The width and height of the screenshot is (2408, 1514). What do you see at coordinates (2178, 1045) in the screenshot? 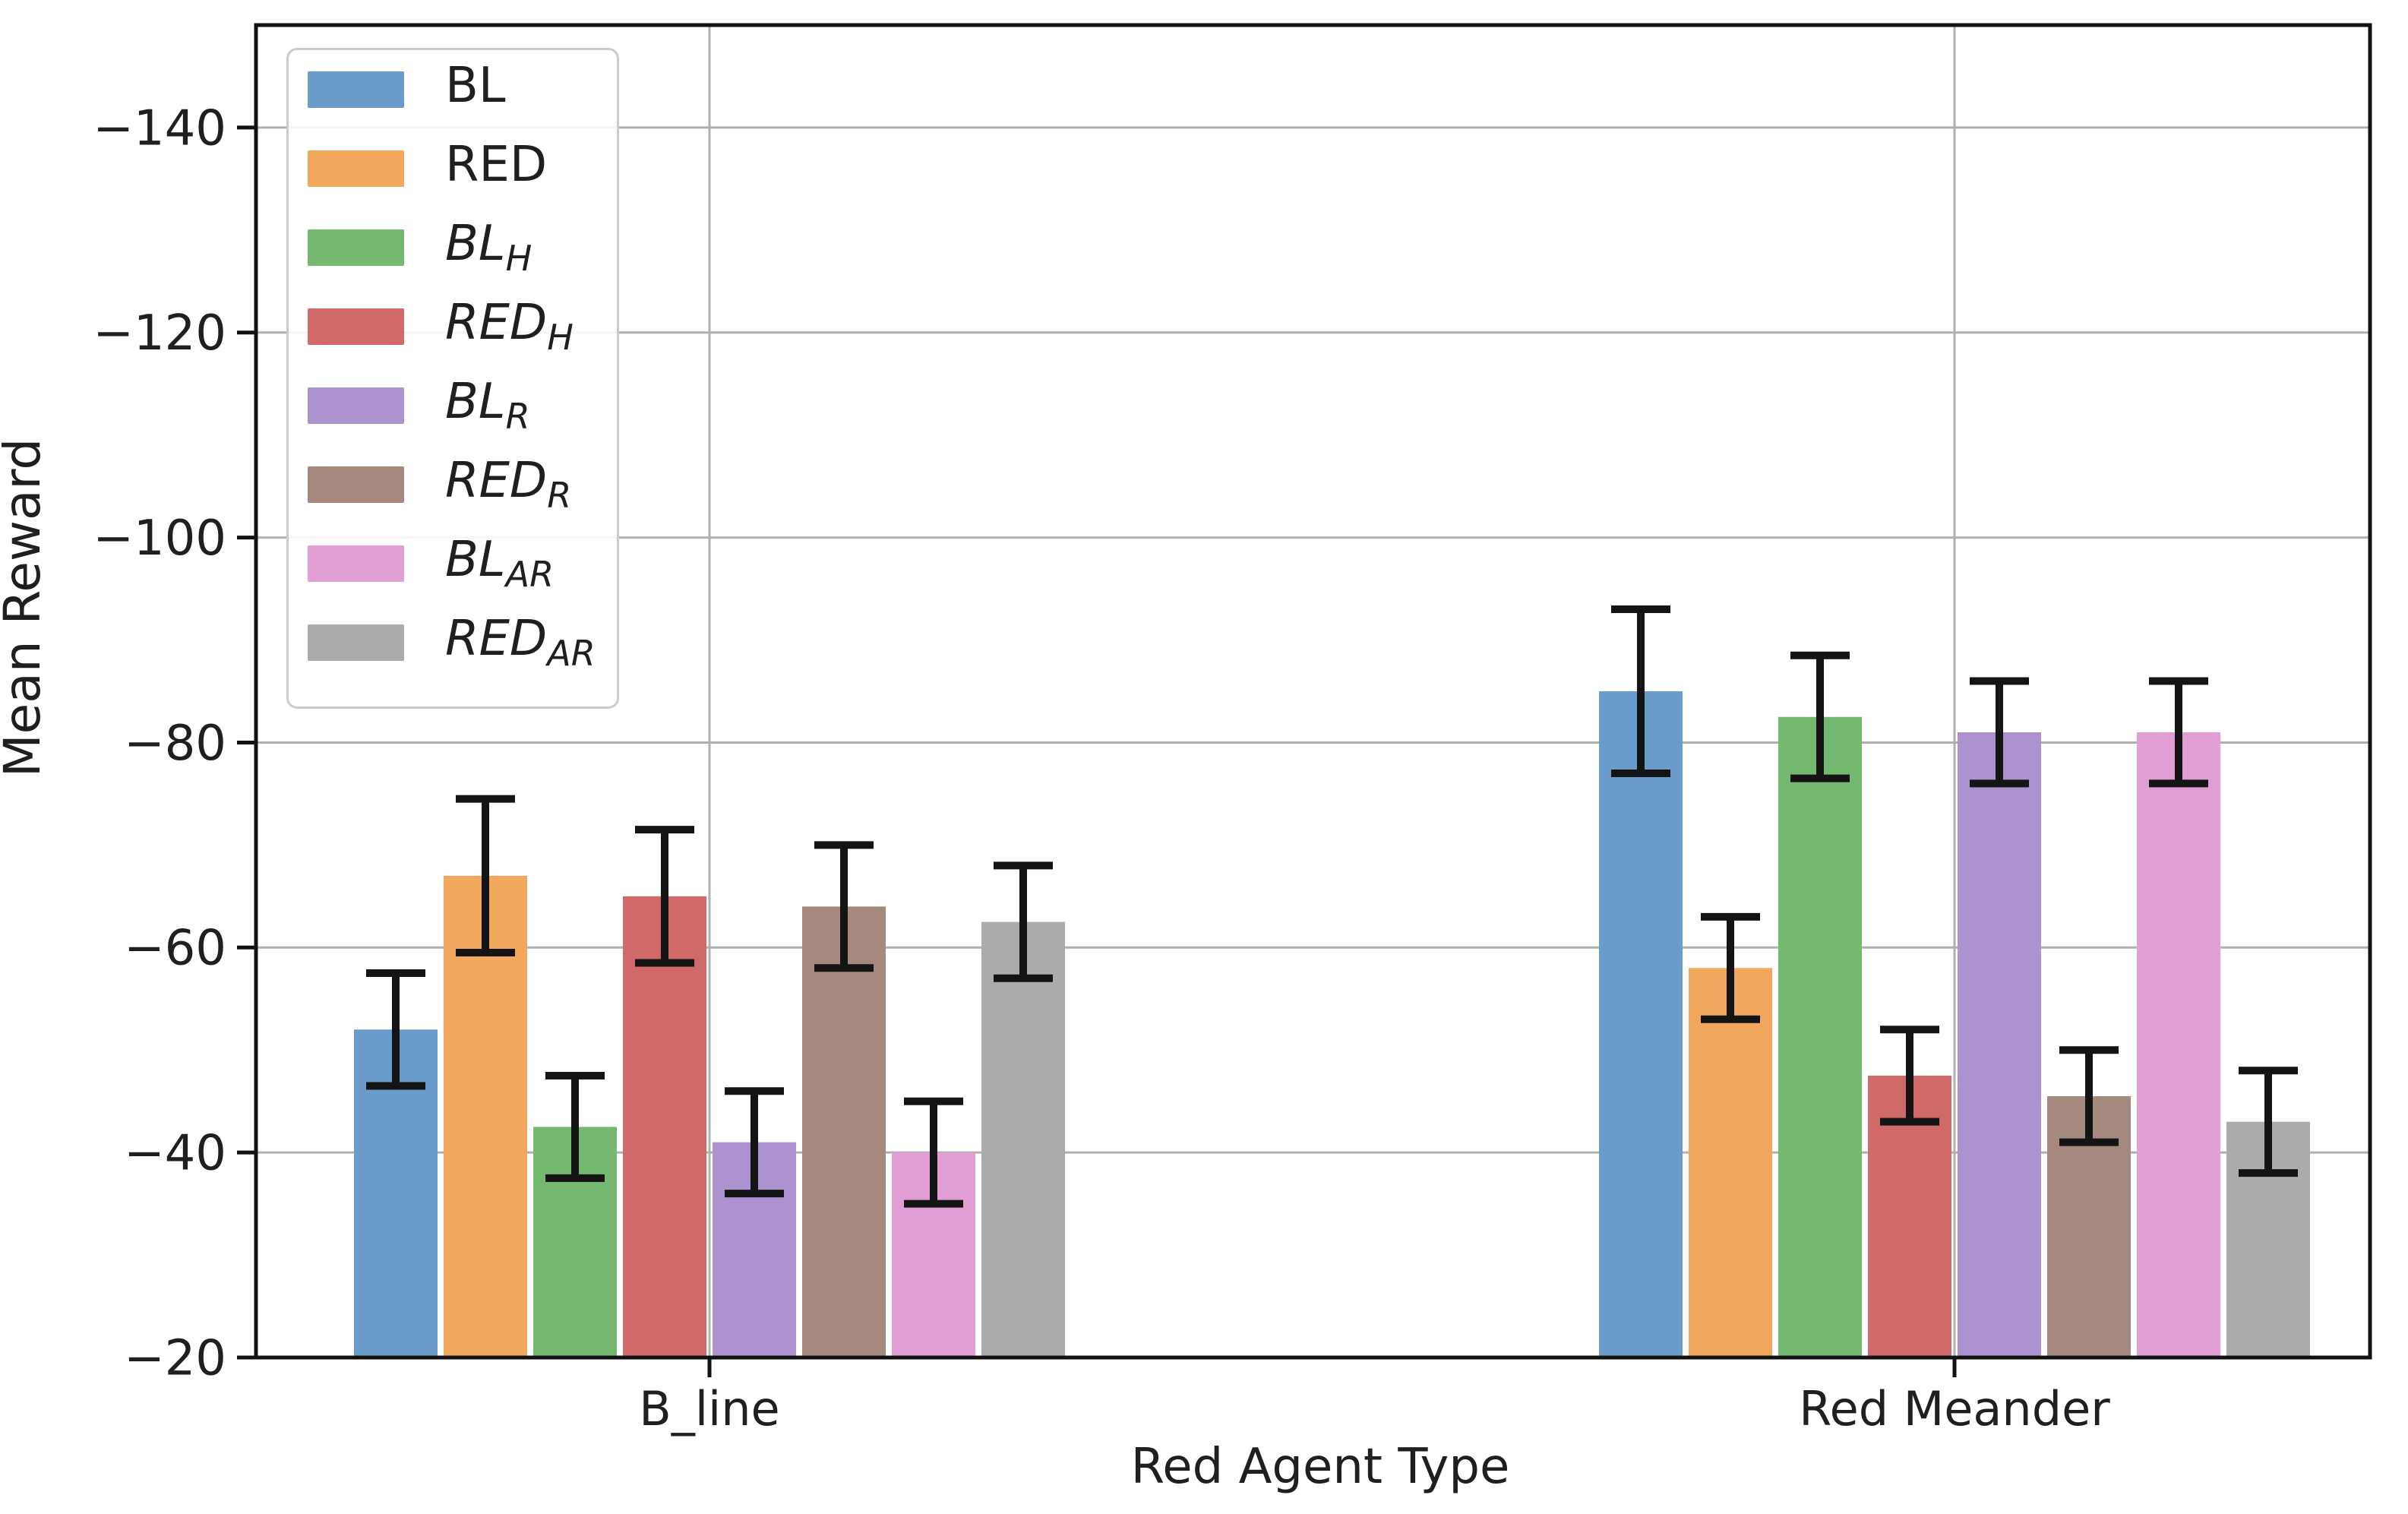
I see `bar-BL_AR-Red Meander` at bounding box center [2178, 1045].